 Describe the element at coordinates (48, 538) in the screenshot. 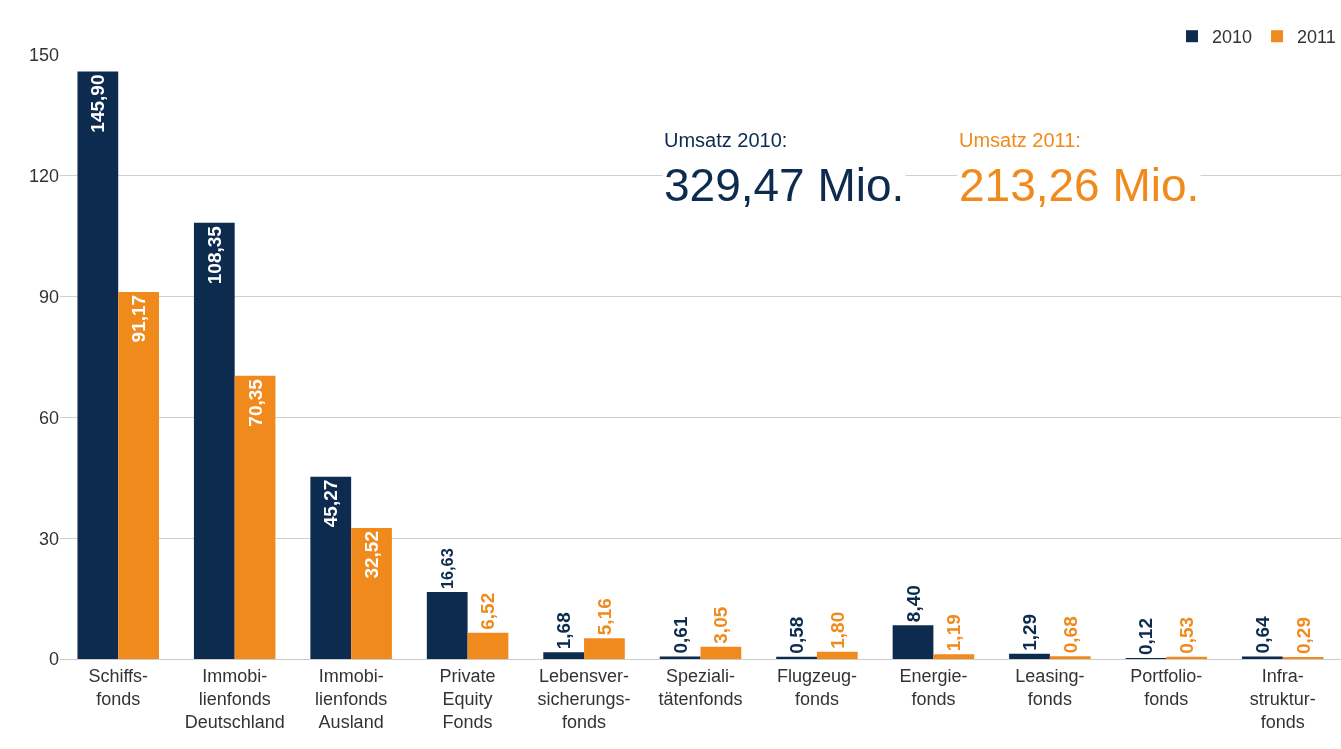

I see `y-tick-label: 30` at that location.